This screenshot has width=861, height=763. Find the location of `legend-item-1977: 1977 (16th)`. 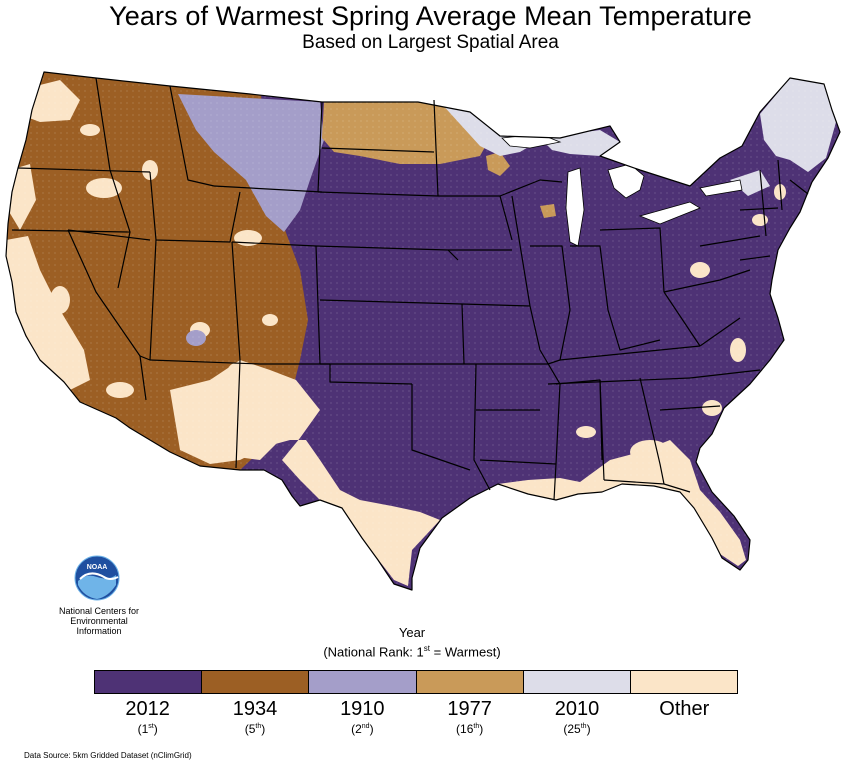

legend-item-1977: 1977 (16th) is located at coordinates (469, 717).